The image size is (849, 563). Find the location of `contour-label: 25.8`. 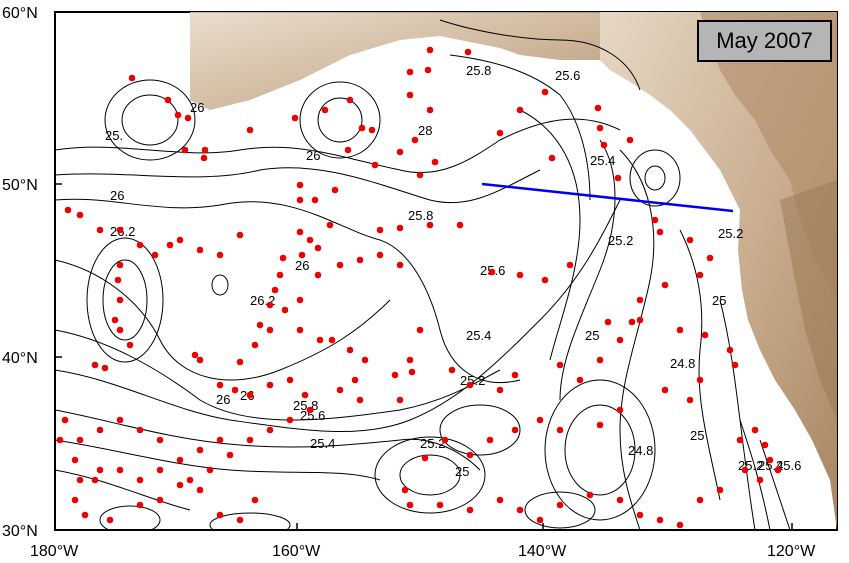

contour-label: 25.8 is located at coordinates (478, 70).